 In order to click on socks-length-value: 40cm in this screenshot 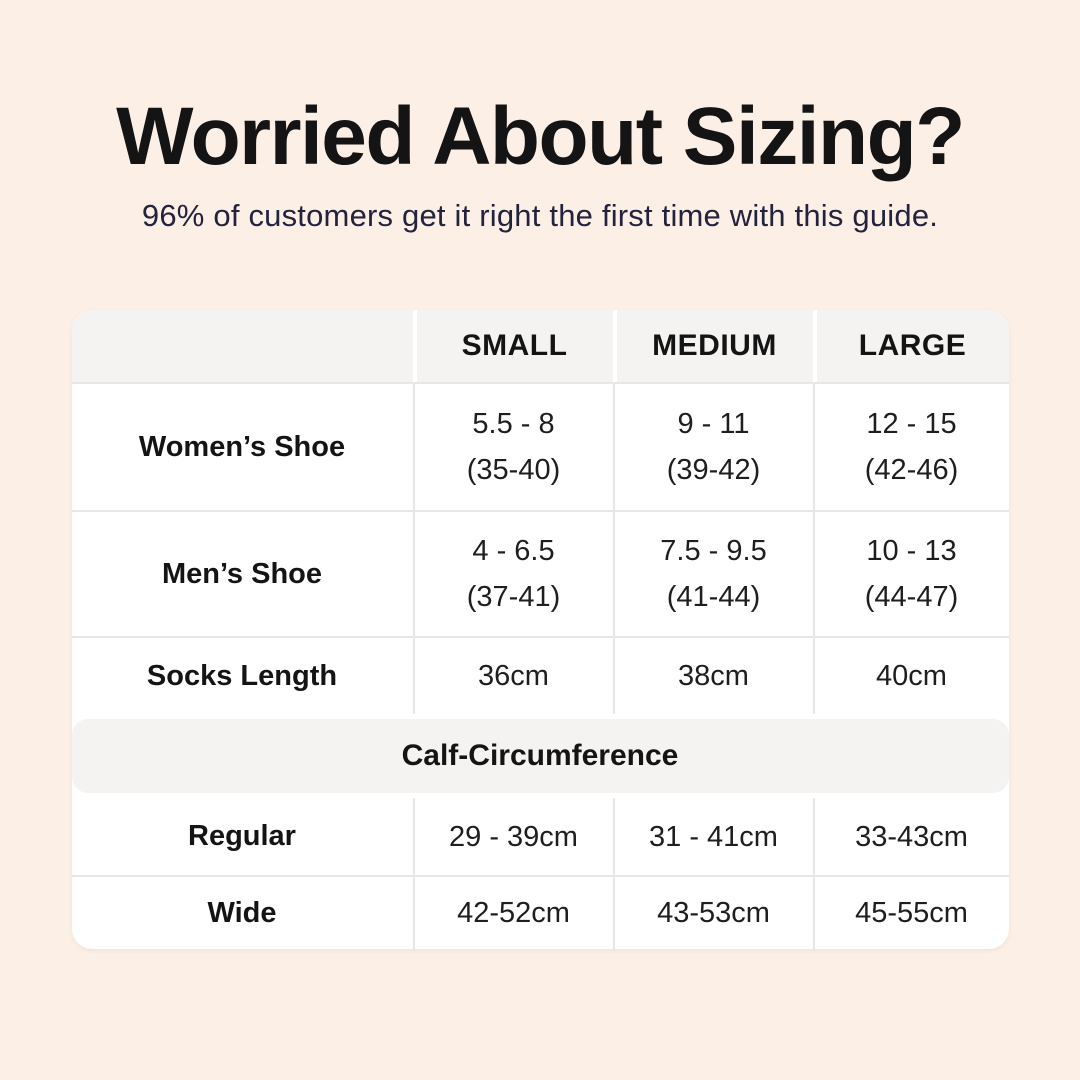, I will do `click(911, 676)`.